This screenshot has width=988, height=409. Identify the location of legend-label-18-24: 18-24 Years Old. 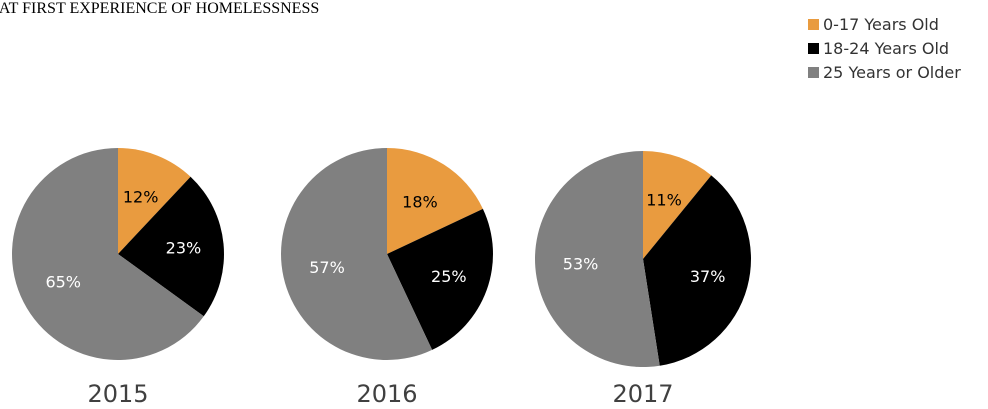
(886, 48).